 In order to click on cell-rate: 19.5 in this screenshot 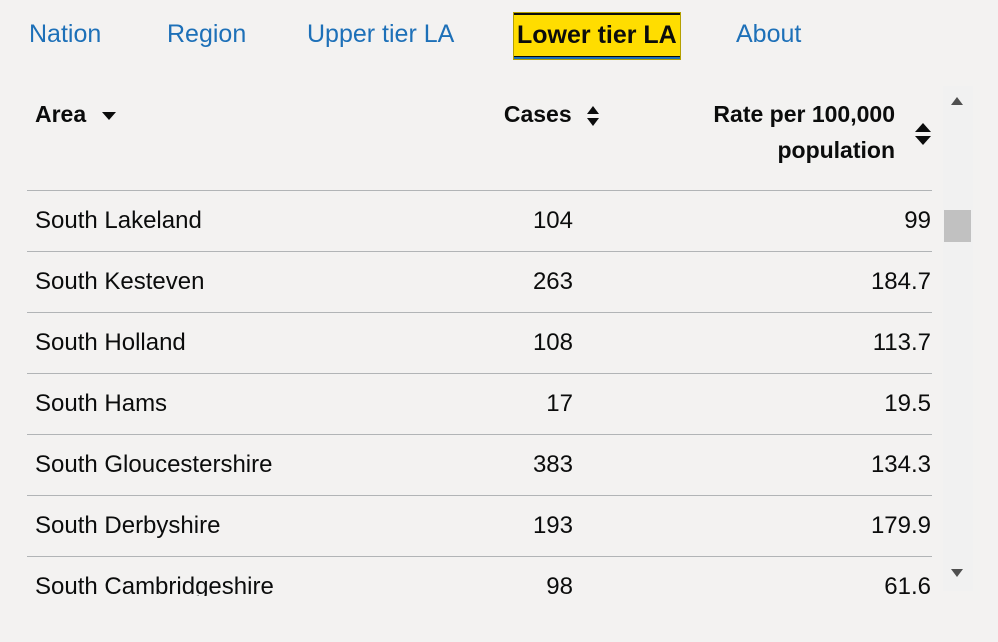, I will do `click(907, 403)`.